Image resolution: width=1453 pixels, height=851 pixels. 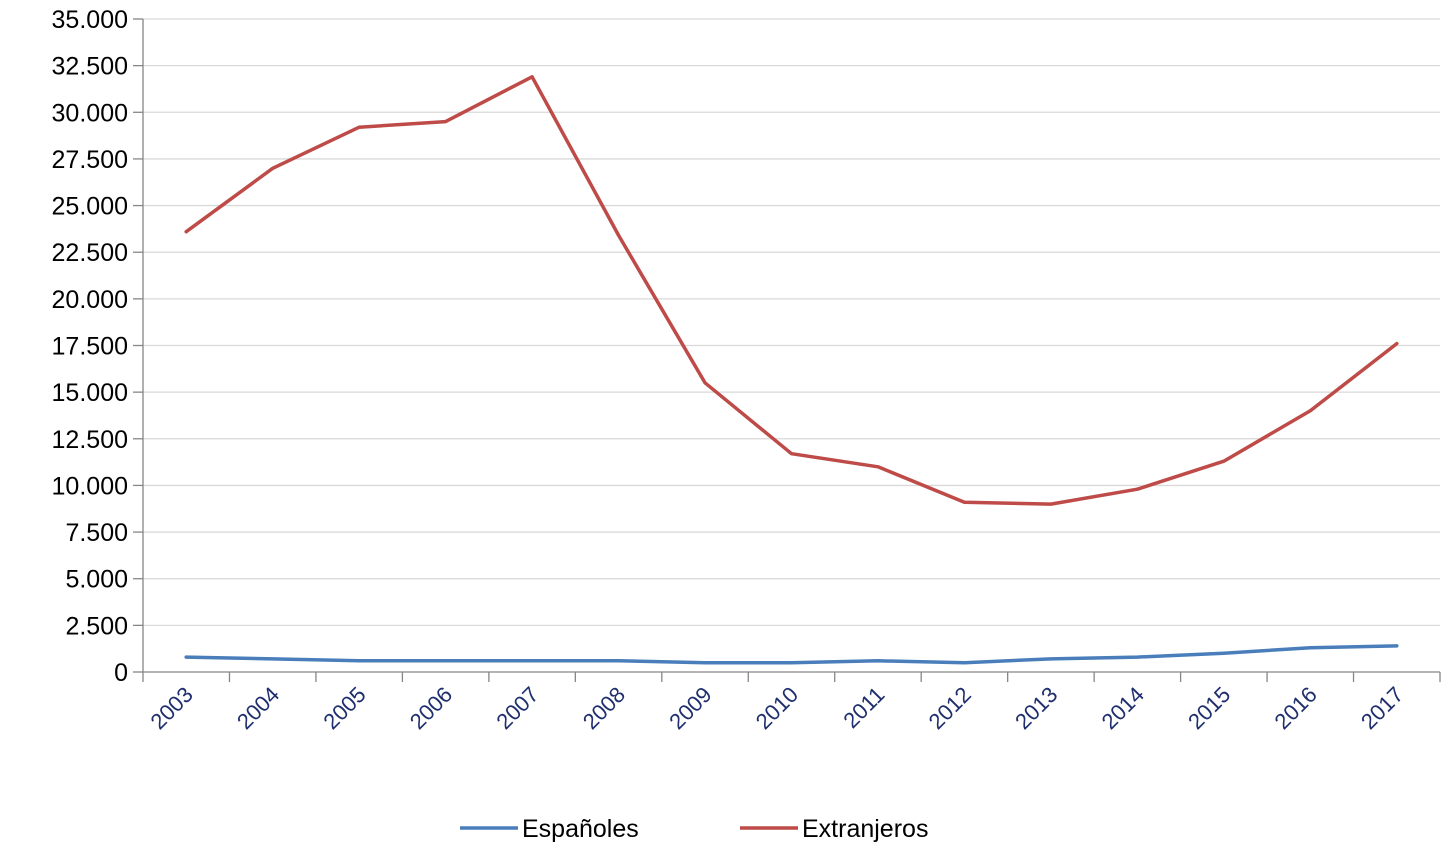 I want to click on x-tick-label: 2009, so click(x=690, y=708).